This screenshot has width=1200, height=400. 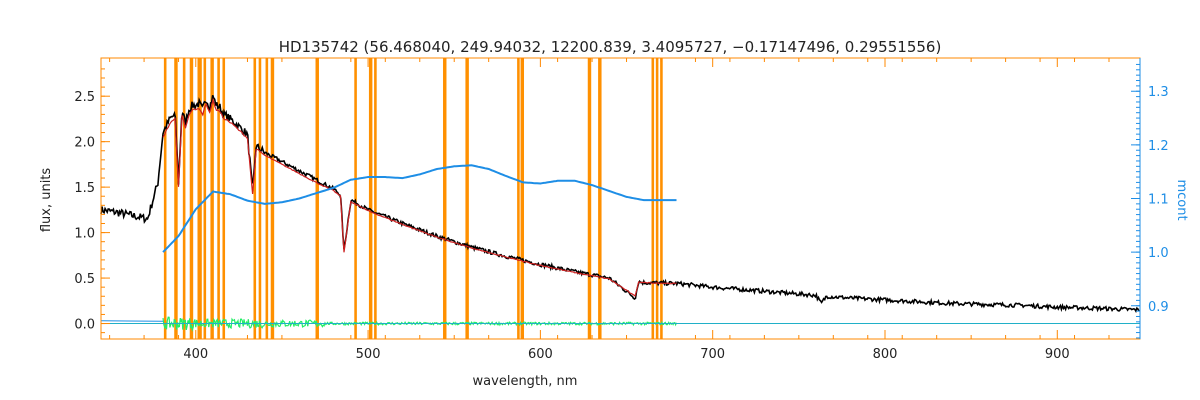 What do you see at coordinates (1181, 199) in the screenshot?
I see `y2-axis-label: mcont` at bounding box center [1181, 199].